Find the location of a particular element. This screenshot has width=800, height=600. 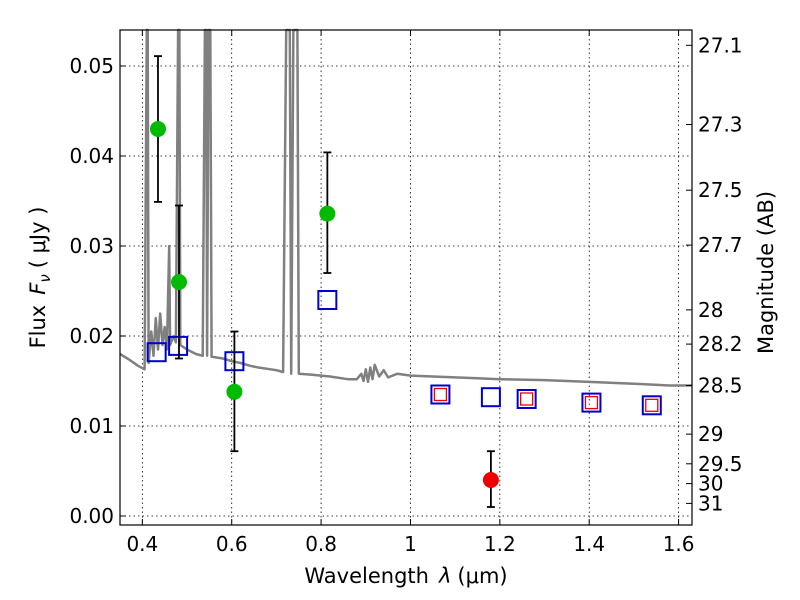

mag-tick-label: 27.1 is located at coordinates (720, 45).